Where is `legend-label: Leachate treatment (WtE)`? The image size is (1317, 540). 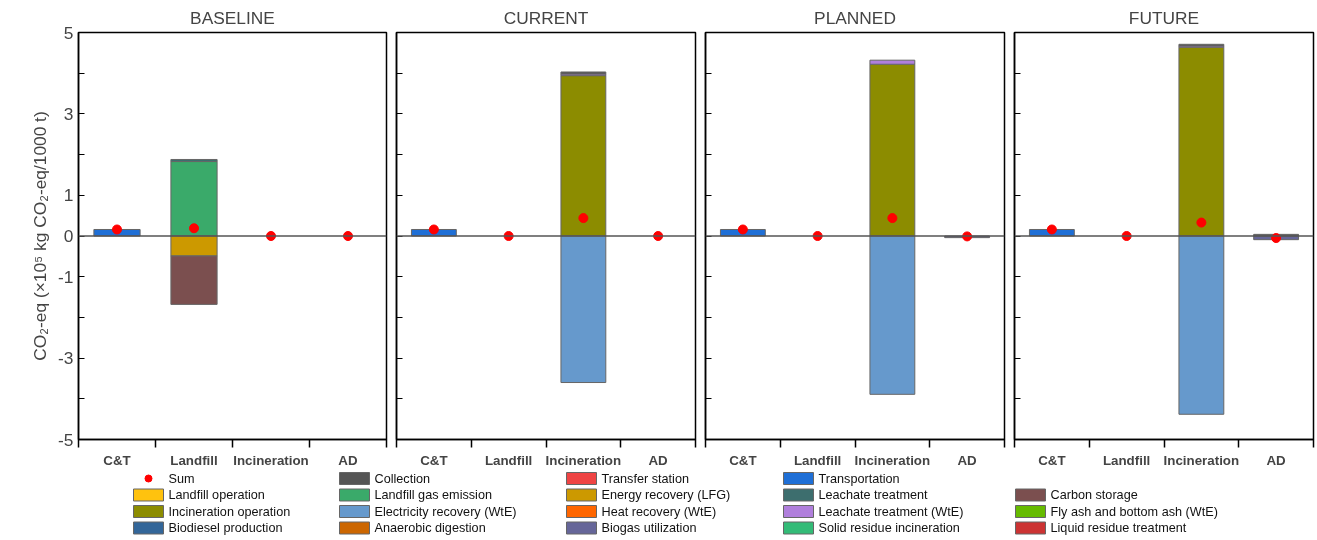 legend-label: Leachate treatment (WtE) is located at coordinates (891, 511).